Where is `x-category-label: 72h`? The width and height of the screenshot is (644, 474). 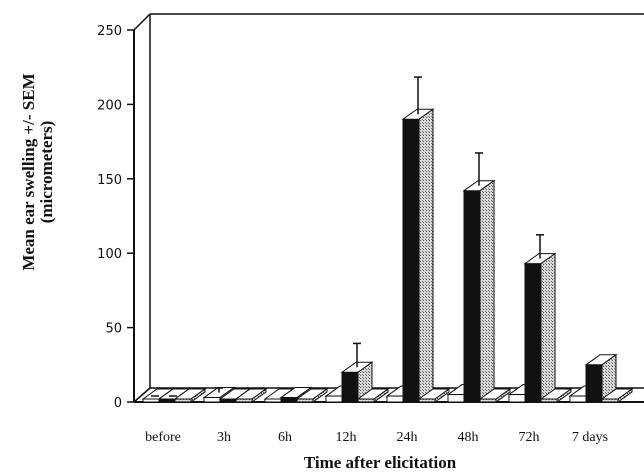 x-category-label: 72h is located at coordinates (529, 437).